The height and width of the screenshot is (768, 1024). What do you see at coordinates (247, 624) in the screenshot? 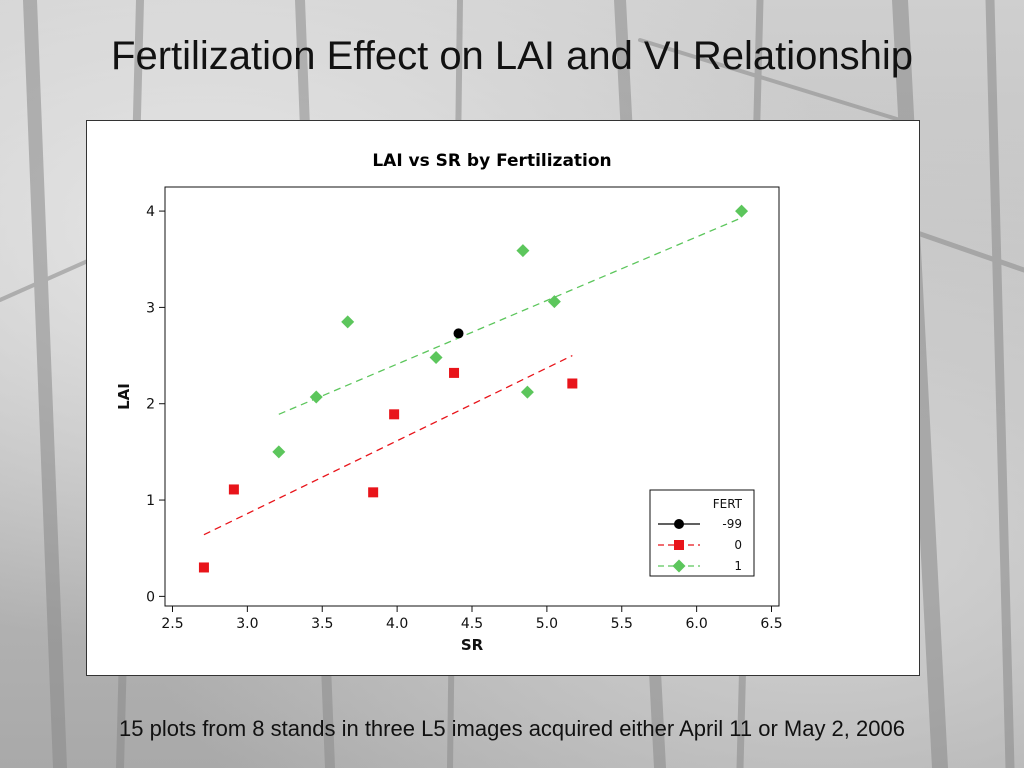
I see `x-tick-label: 3.0` at bounding box center [247, 624].